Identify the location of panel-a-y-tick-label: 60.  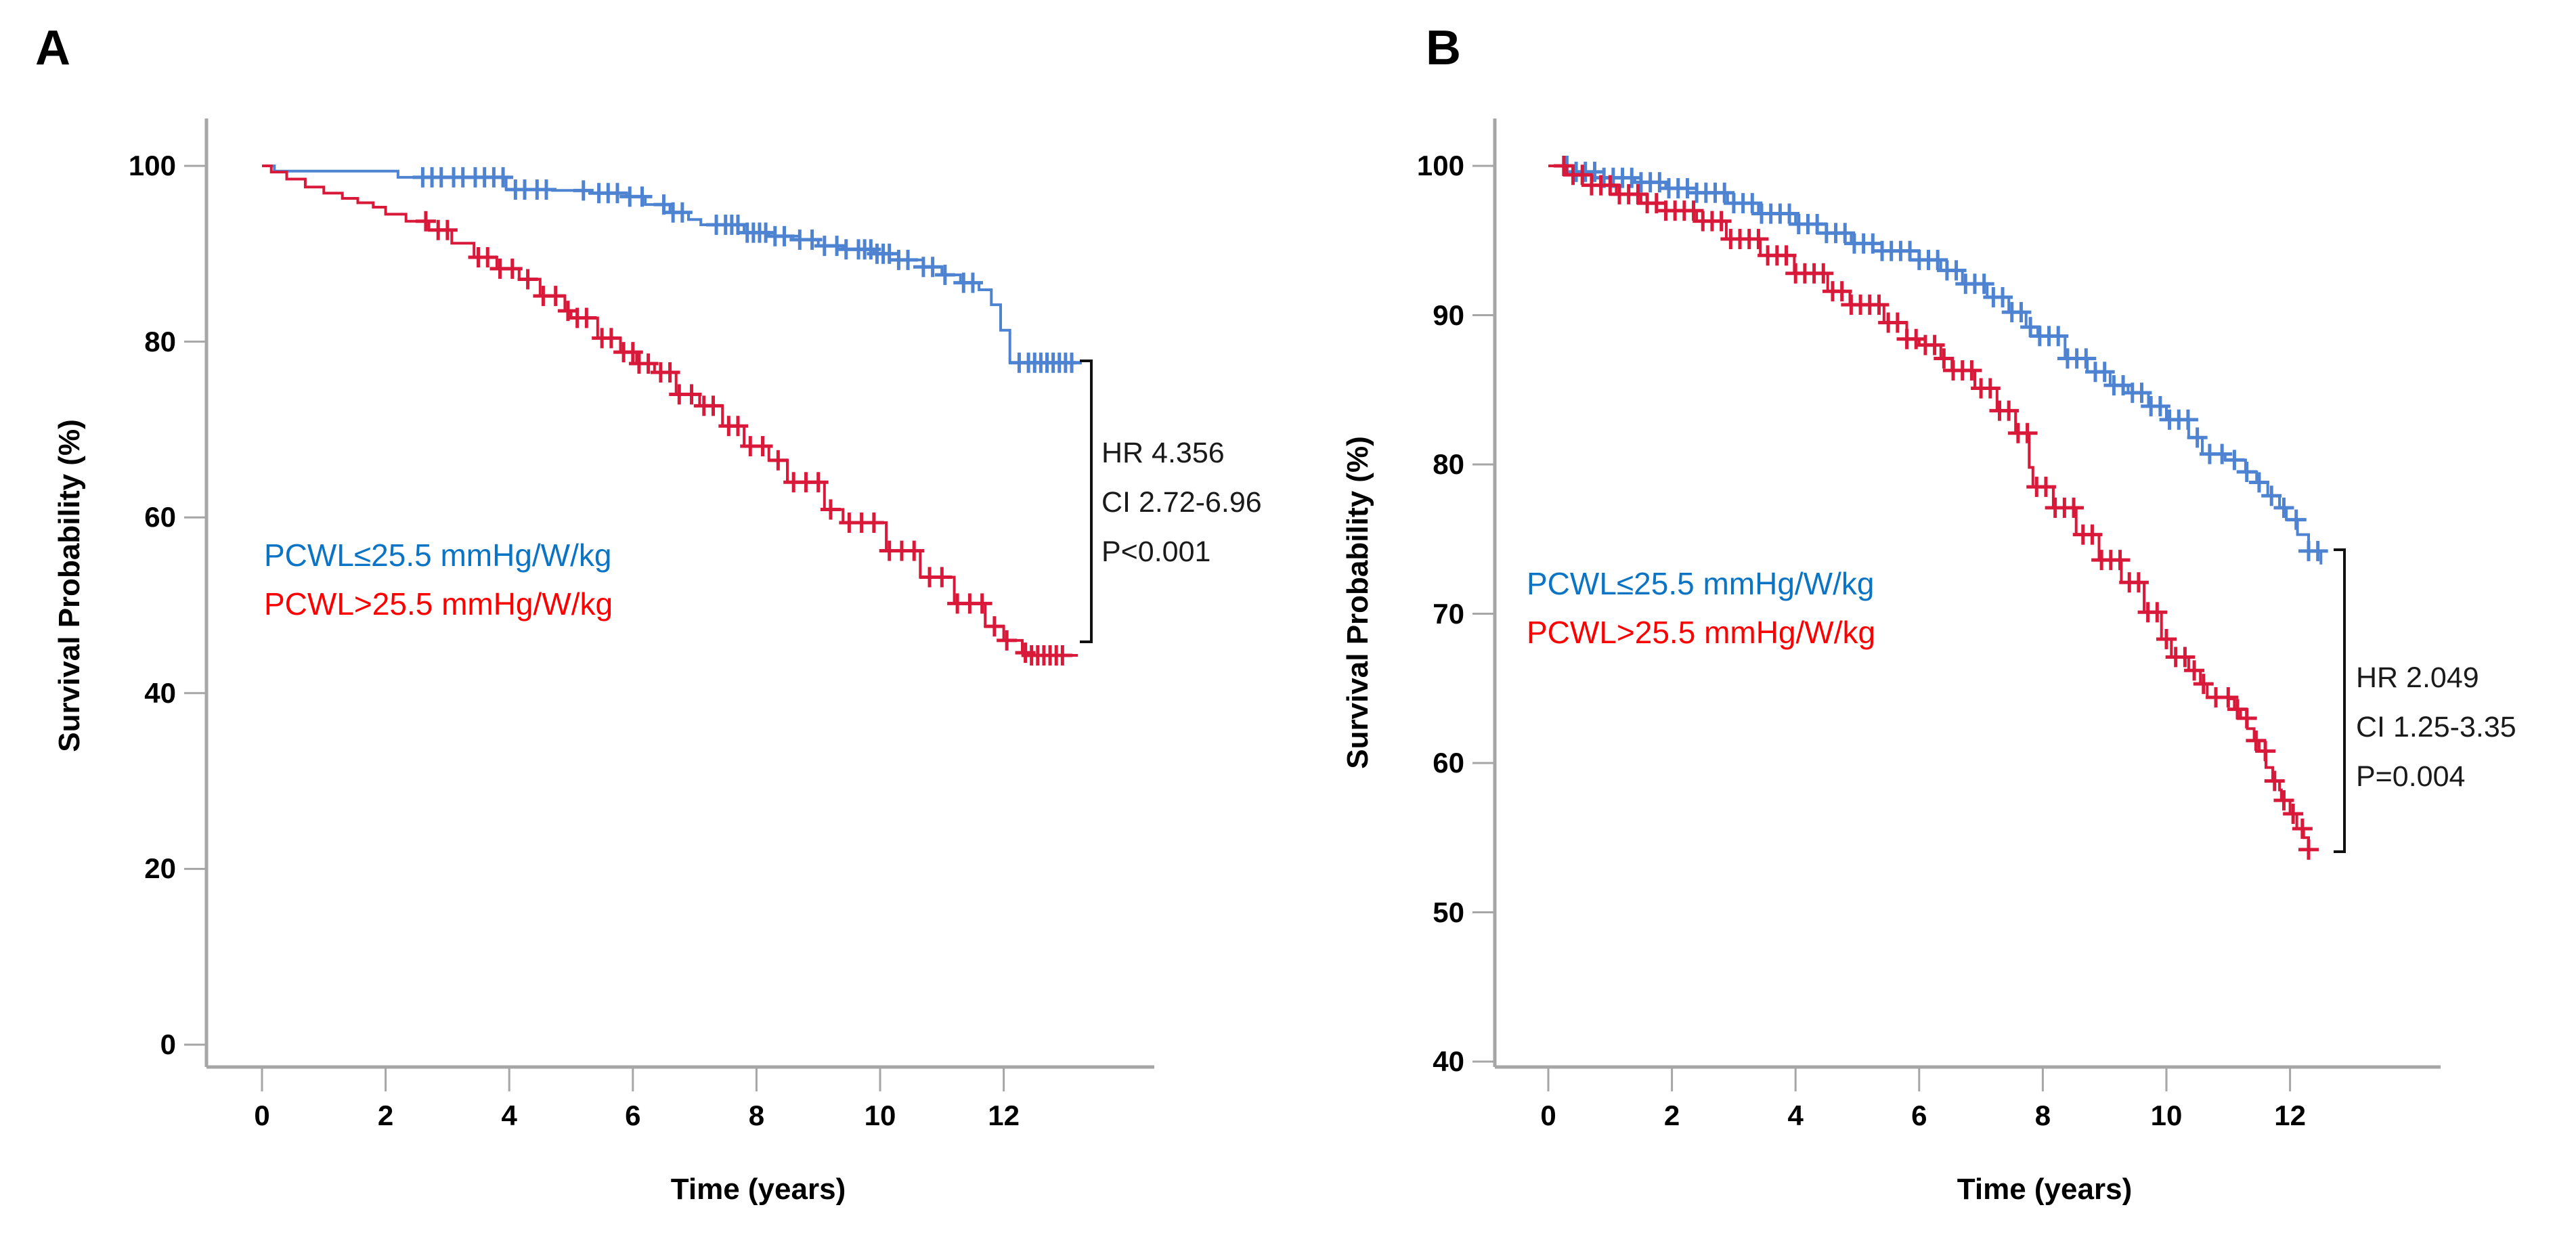
(160, 517).